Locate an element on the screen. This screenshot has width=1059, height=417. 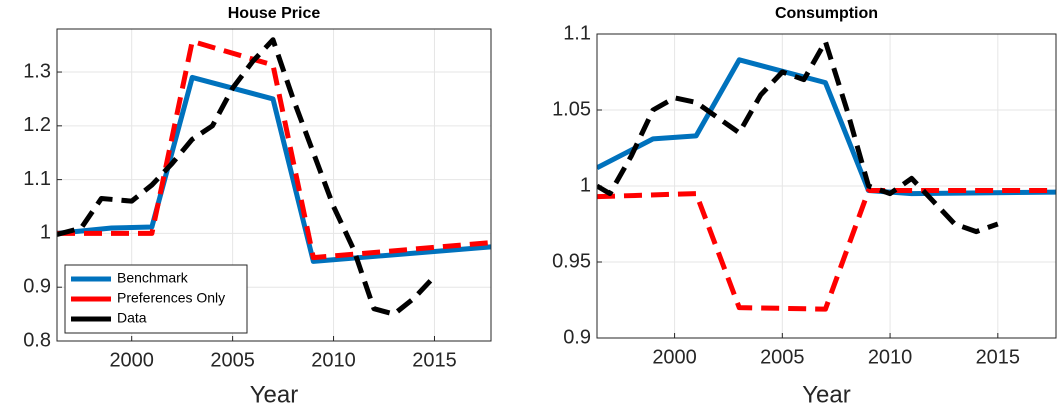
legend-label: Preferences Only is located at coordinates (171, 298).